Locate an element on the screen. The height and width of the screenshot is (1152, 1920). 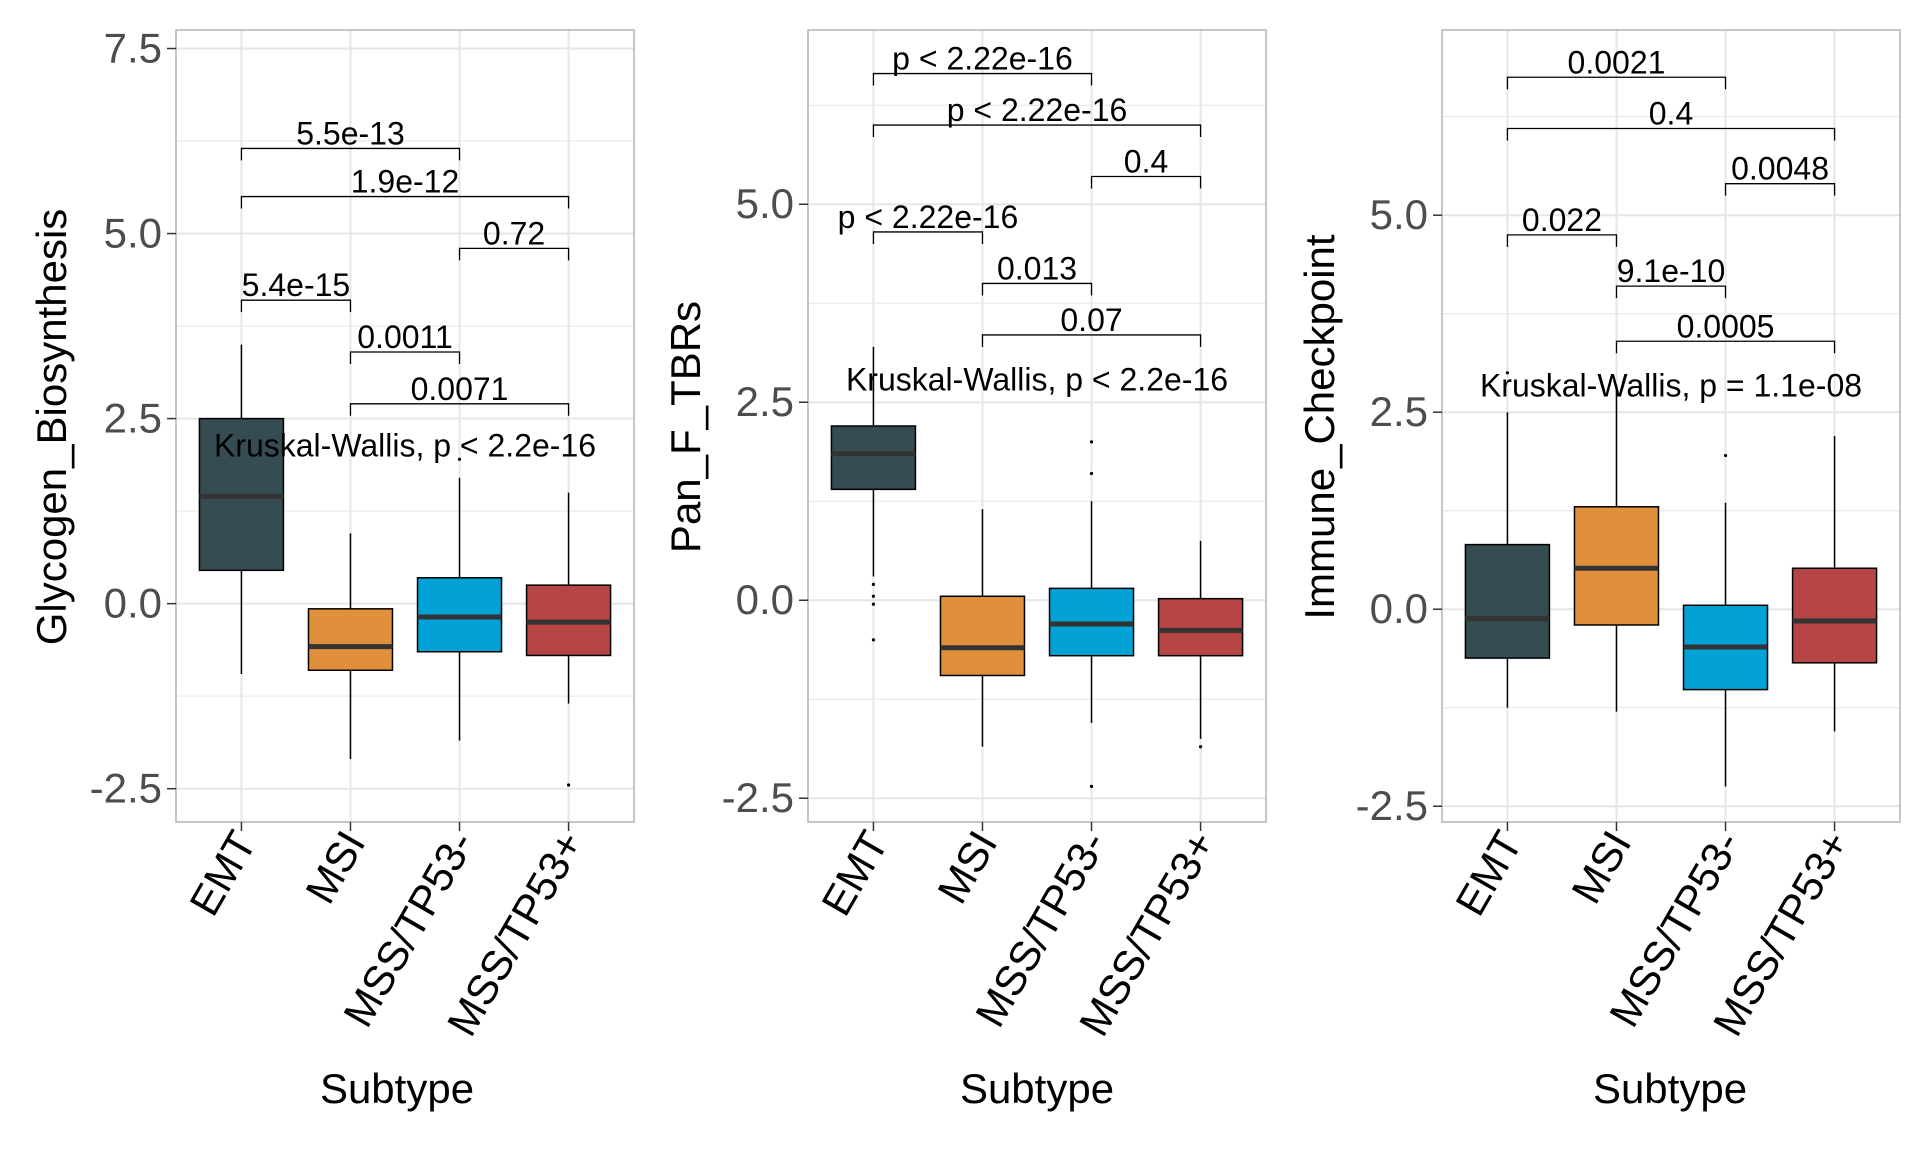
comparison-bracket: 9.1e-10 is located at coordinates (1671, 276).